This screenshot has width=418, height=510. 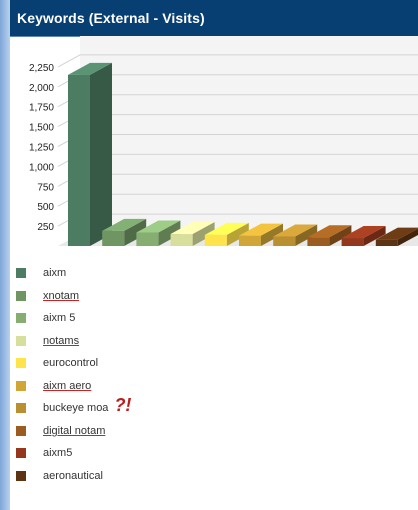 I want to click on bar-eurocontrol, so click(x=226, y=234).